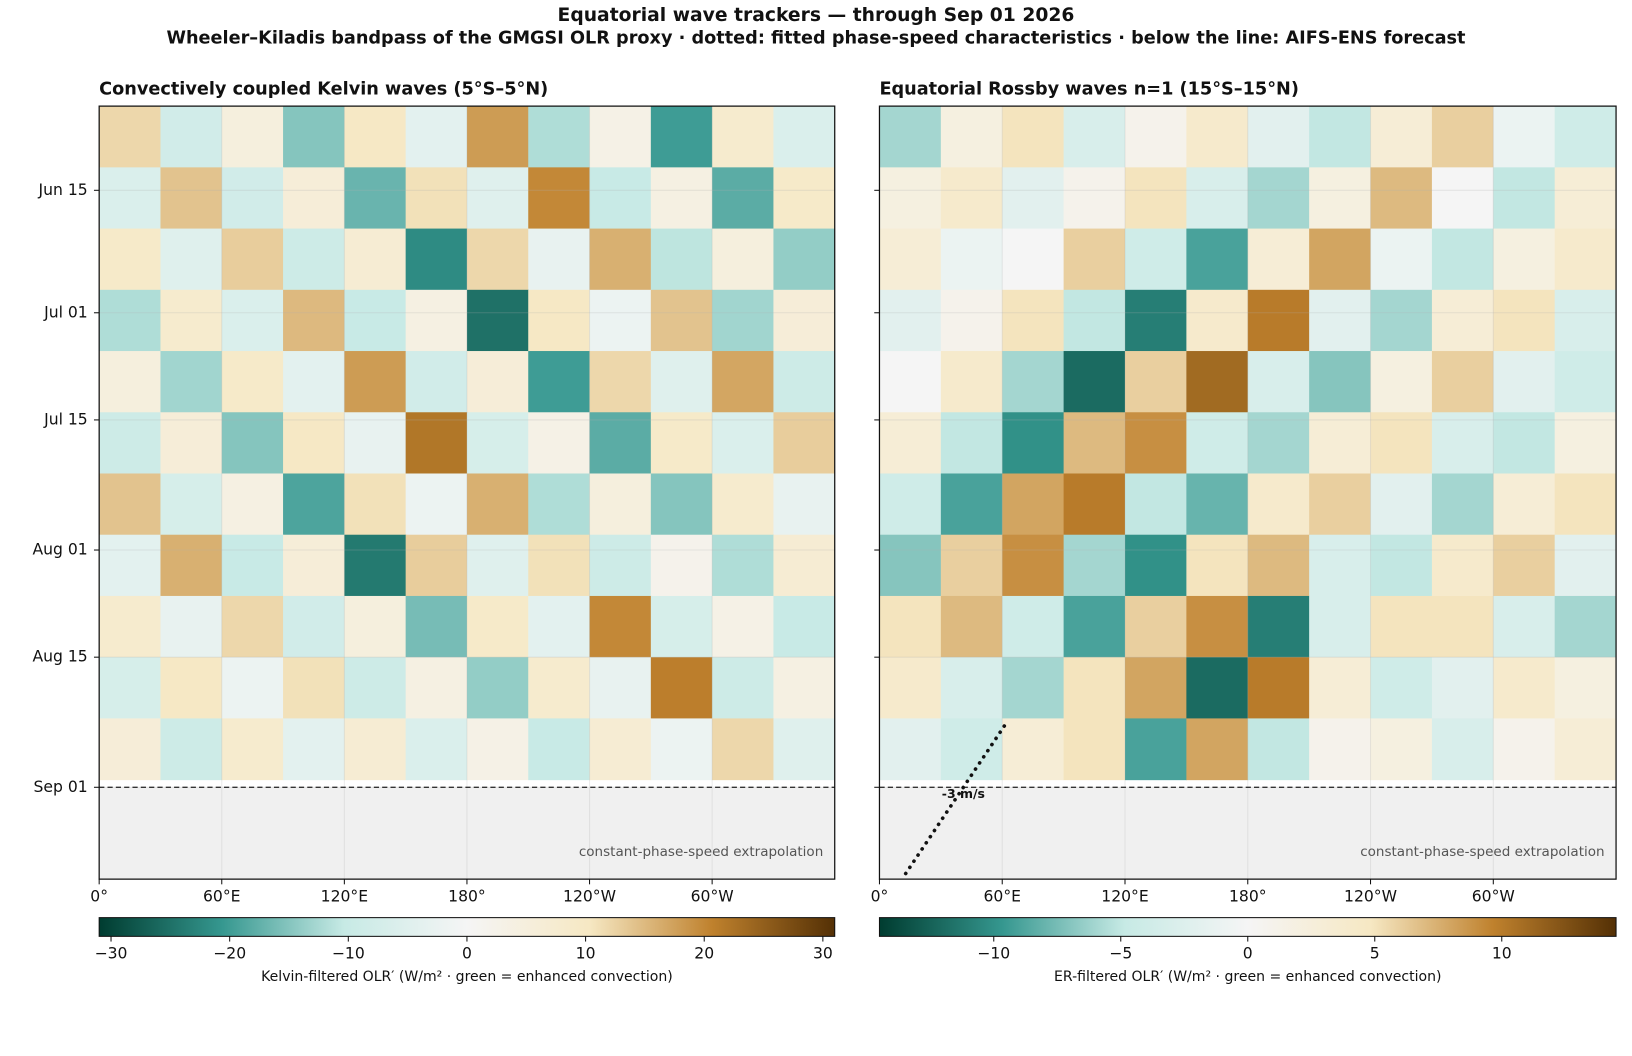 The height and width of the screenshot is (1056, 1632). Describe the element at coordinates (63, 190) in the screenshot. I see `y-tick-label: Jun 15` at that location.